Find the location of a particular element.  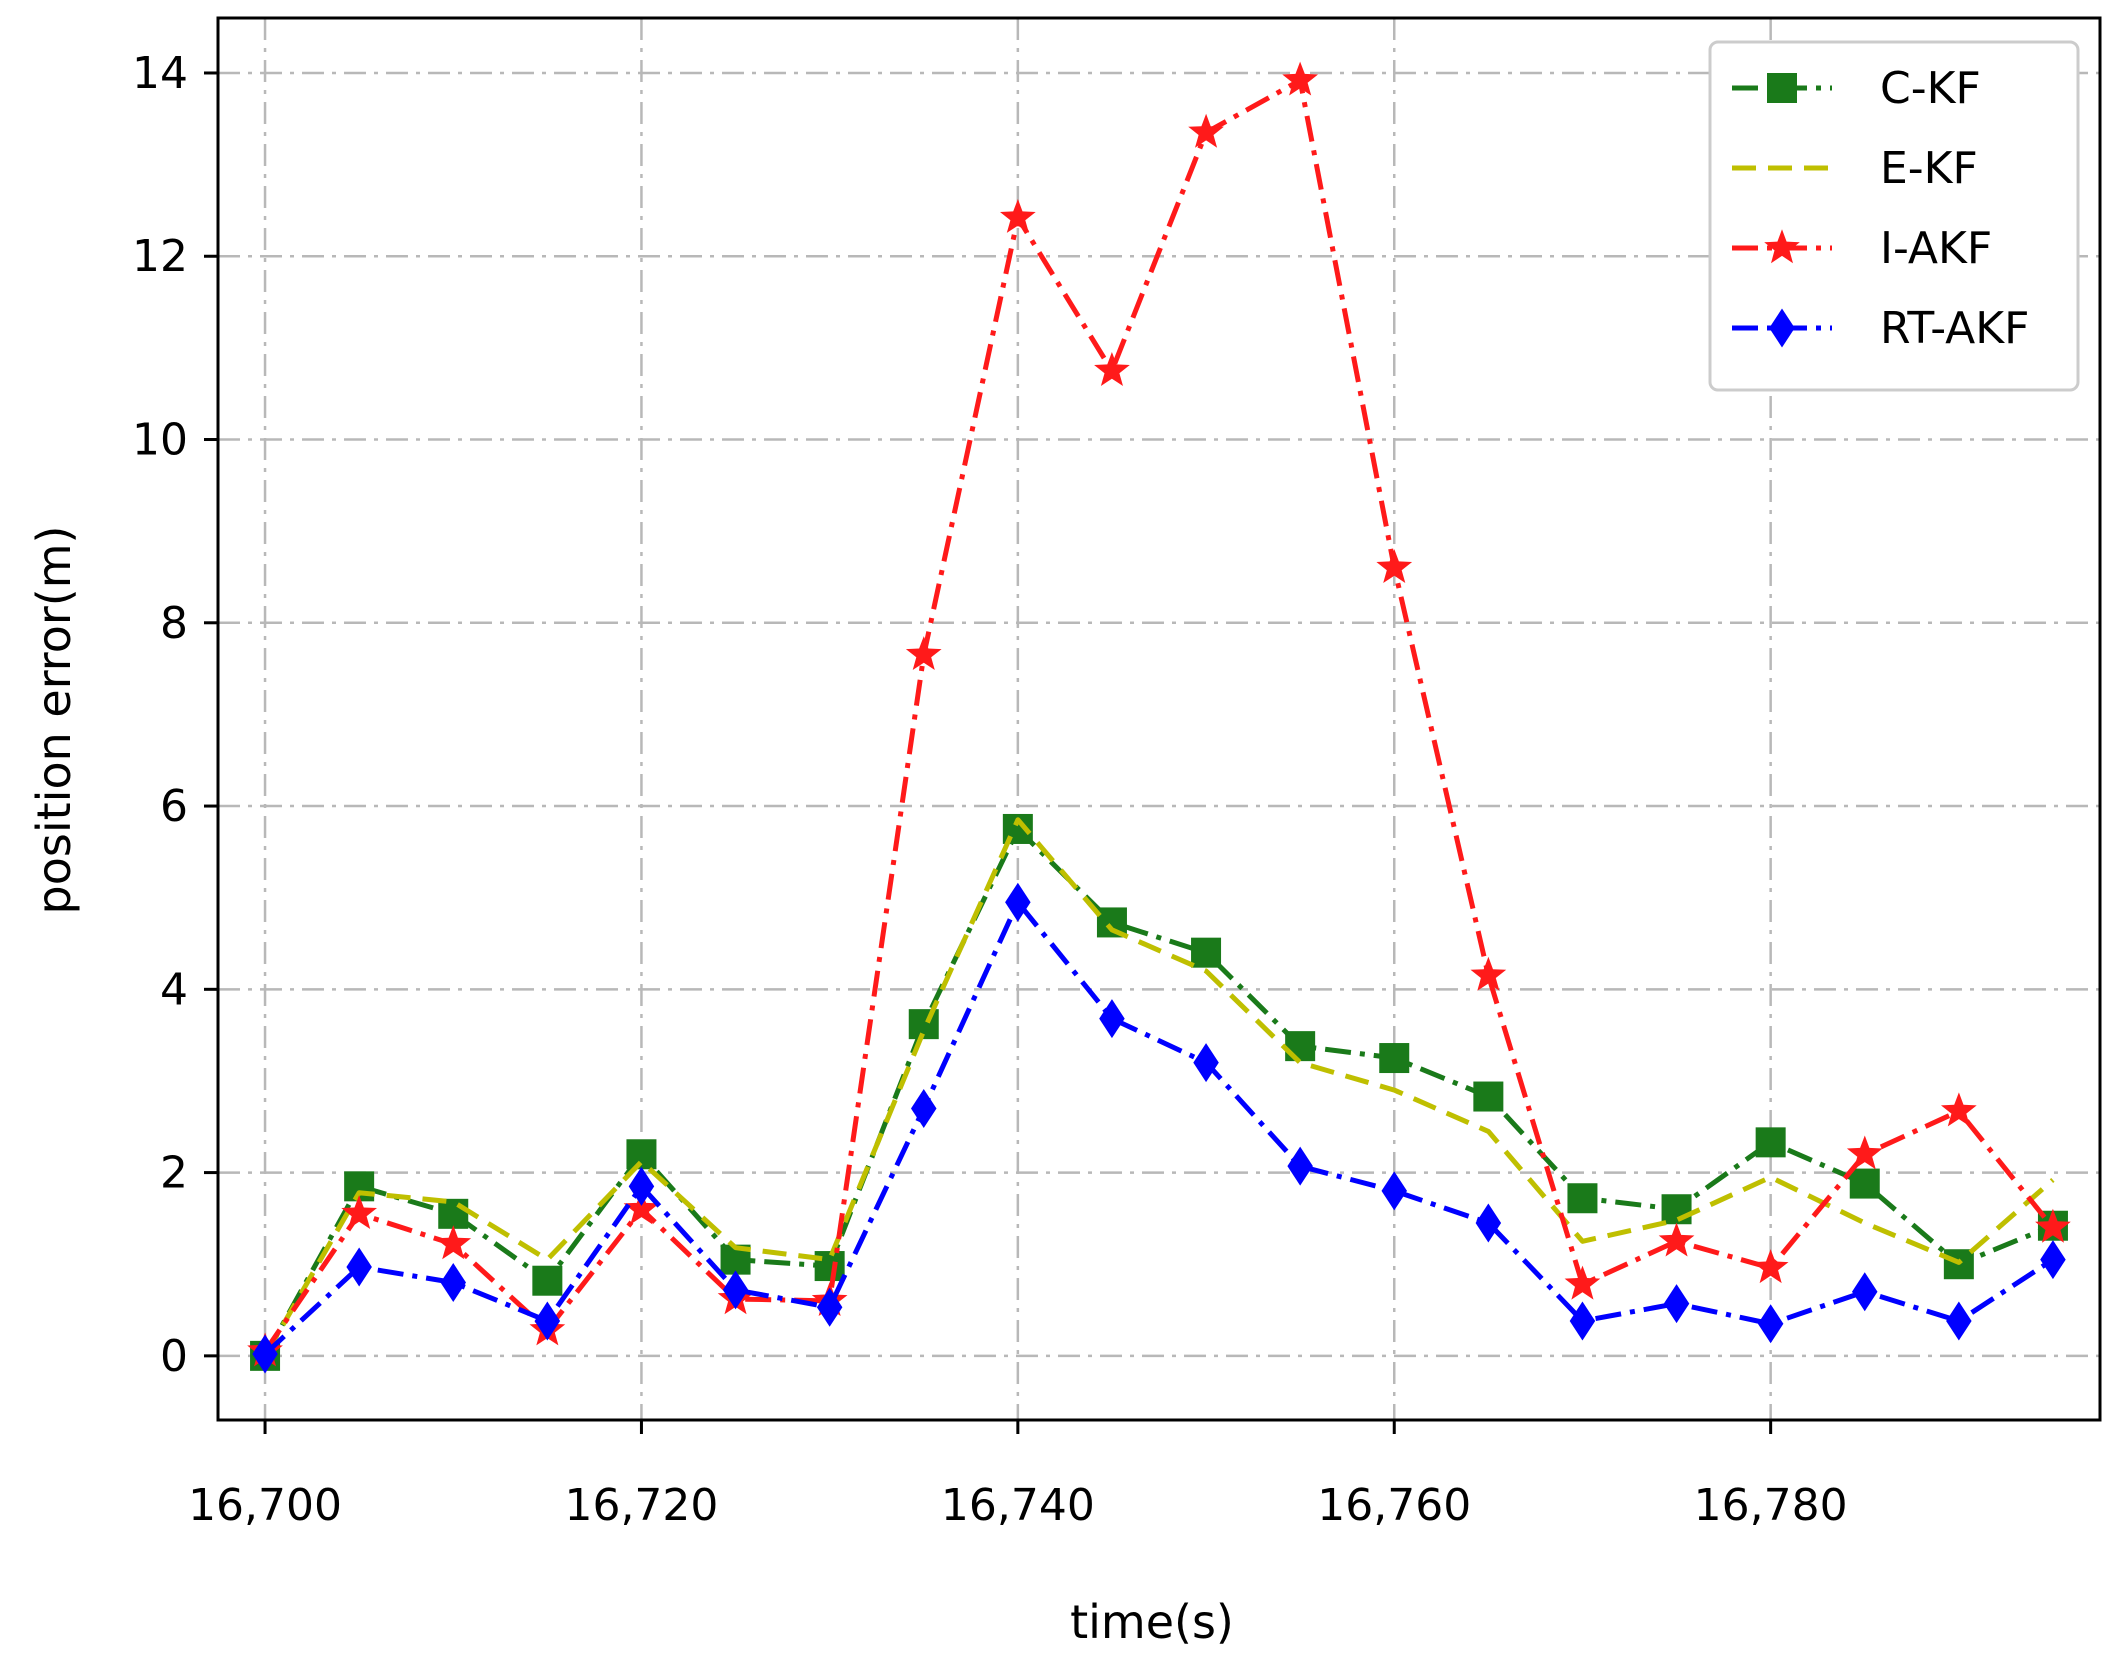

y-tick-label-7: 14 is located at coordinates (160, 73).